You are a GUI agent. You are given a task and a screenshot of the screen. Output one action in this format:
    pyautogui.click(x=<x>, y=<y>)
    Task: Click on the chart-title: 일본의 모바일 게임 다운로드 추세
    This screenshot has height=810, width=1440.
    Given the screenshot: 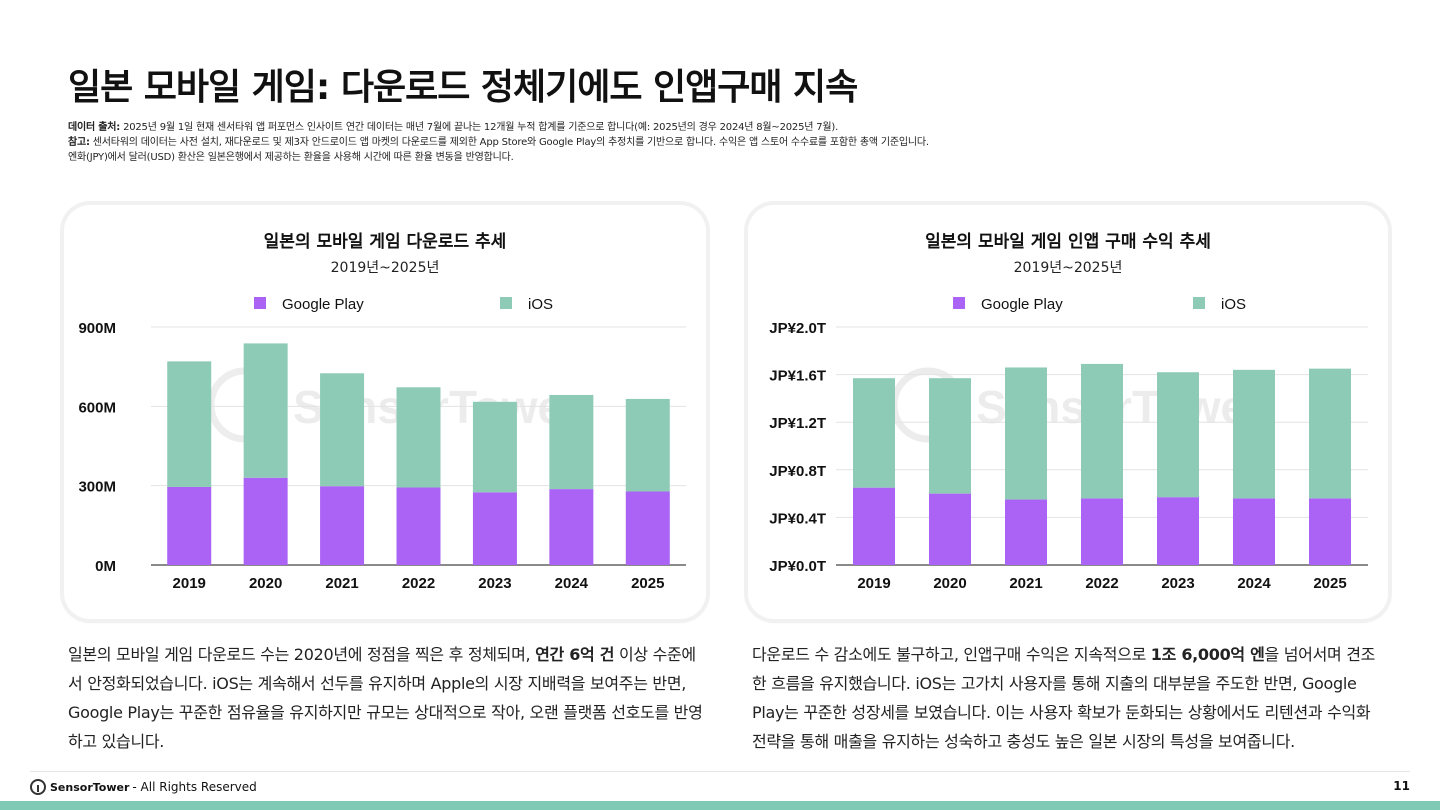 What is the action you would take?
    pyautogui.click(x=385, y=241)
    